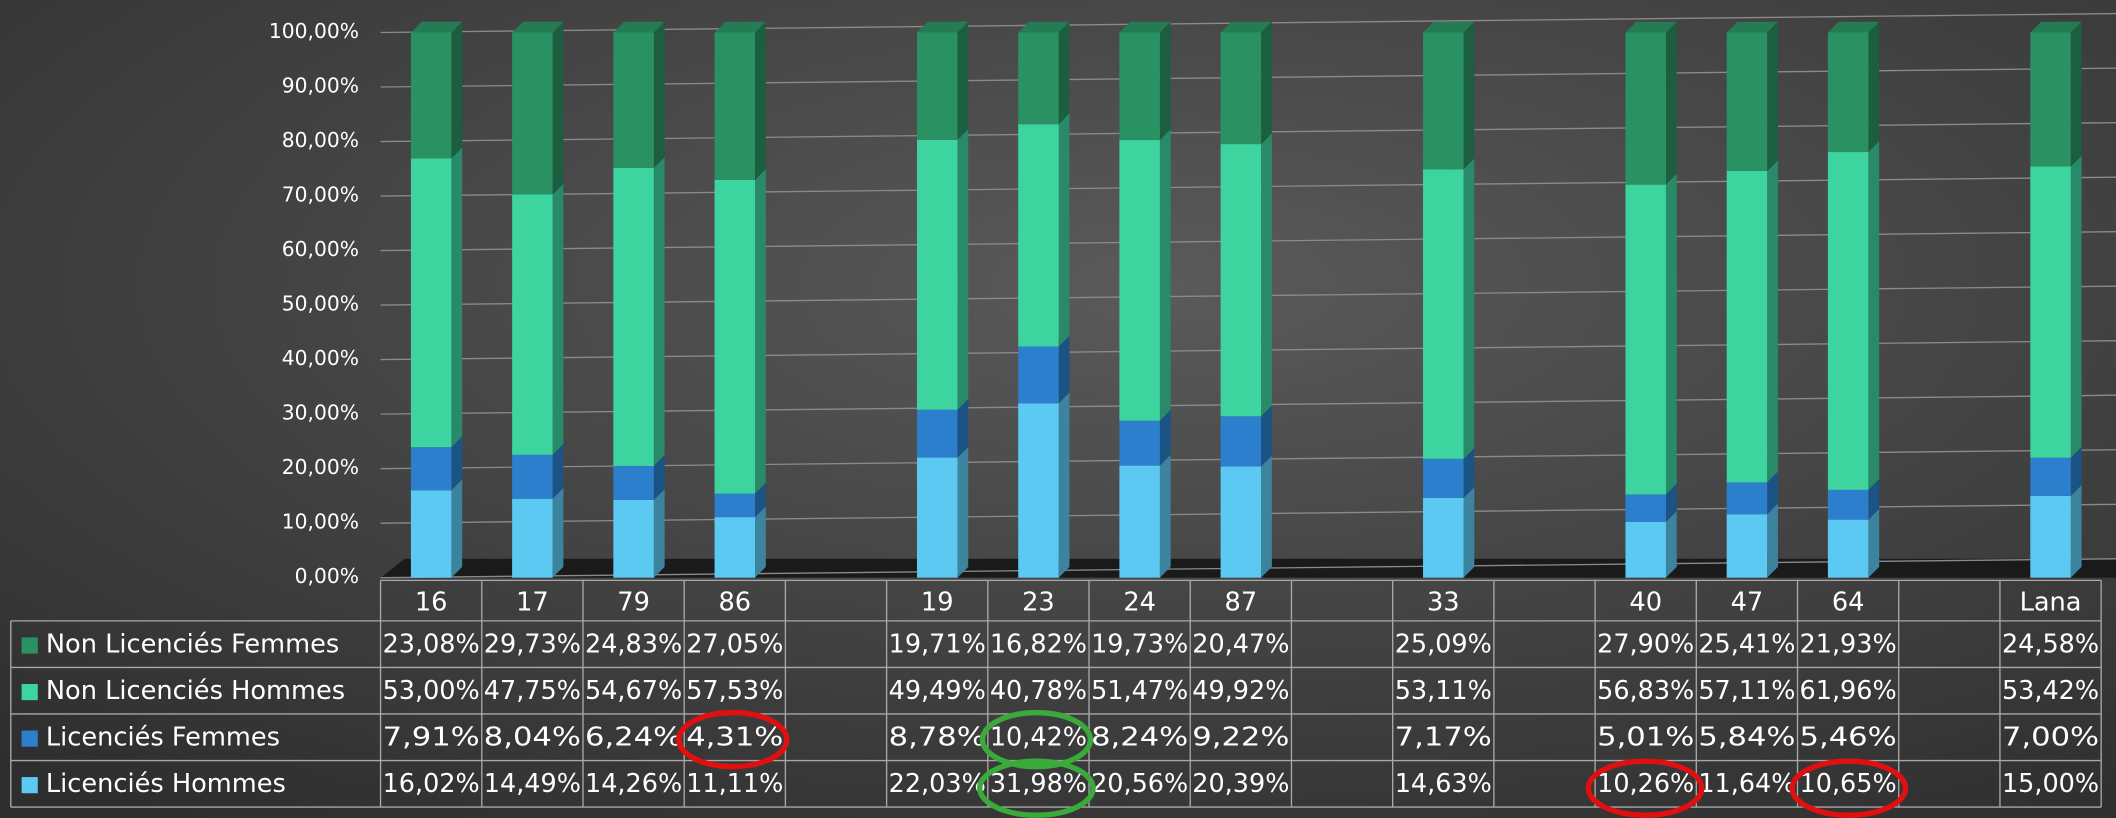  I want to click on data-label: 49,92%, so click(1240, 691).